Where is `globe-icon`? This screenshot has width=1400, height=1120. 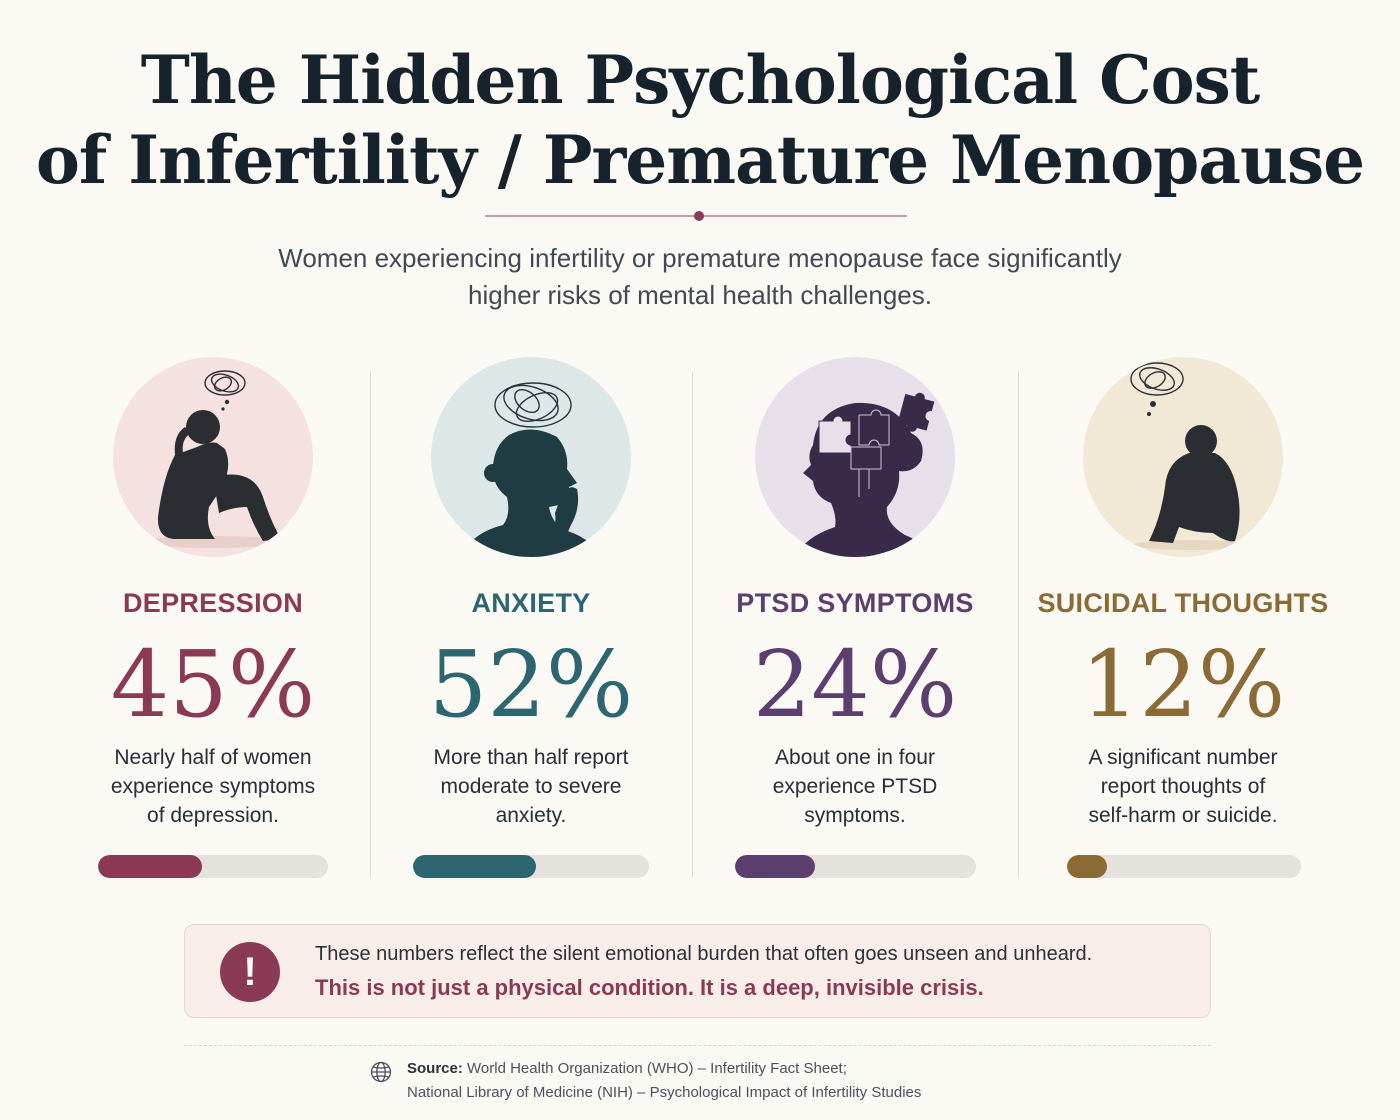
globe-icon is located at coordinates (381, 1072).